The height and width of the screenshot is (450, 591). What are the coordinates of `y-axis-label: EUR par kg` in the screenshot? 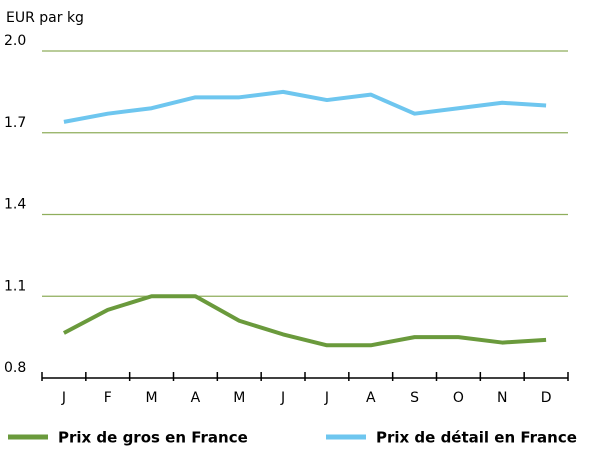 It's located at (45, 18).